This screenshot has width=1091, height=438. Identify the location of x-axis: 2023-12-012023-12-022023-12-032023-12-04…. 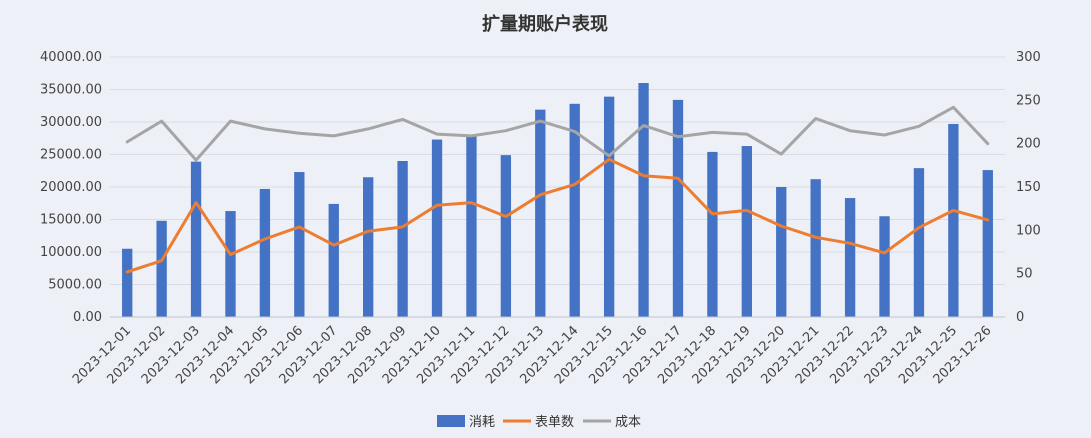
(537, 351).